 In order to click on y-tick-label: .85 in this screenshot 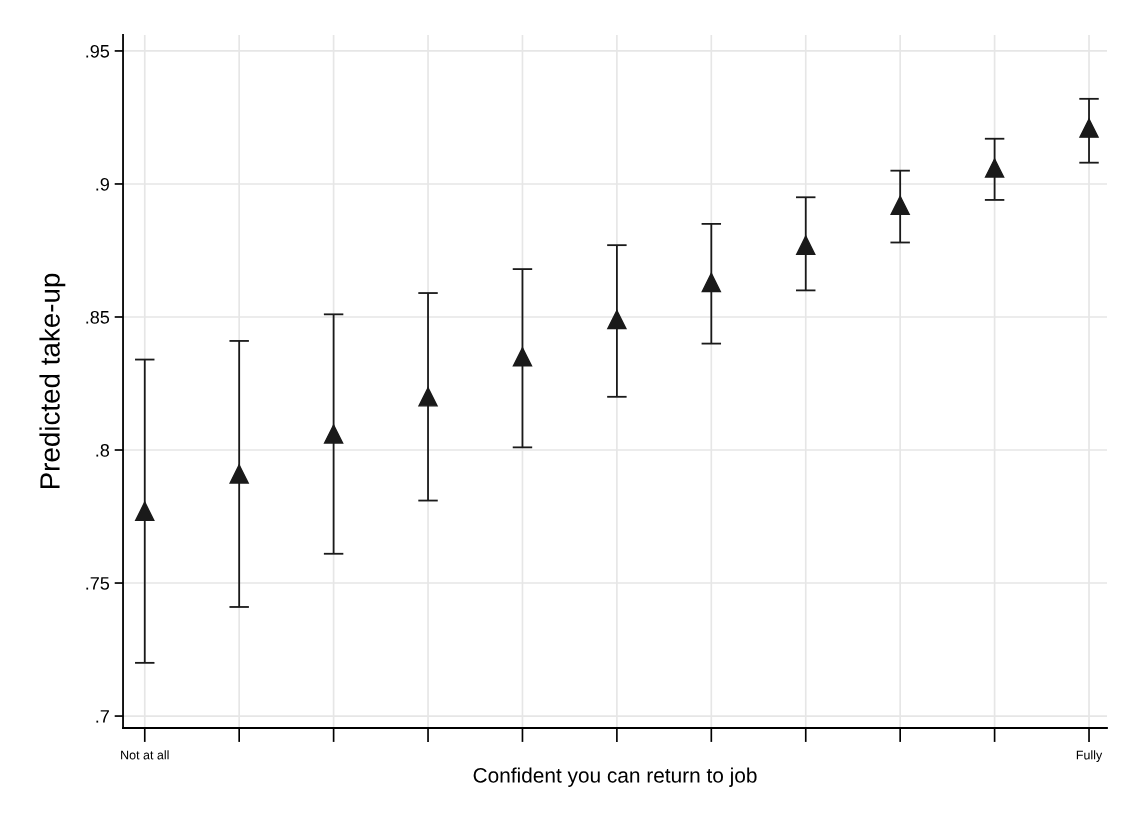, I will do `click(98, 317)`.